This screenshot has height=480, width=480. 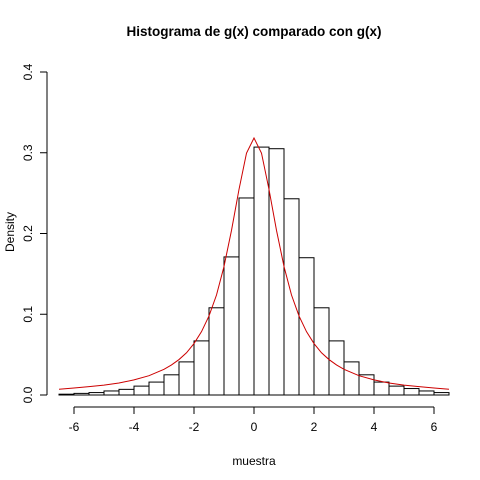 I want to click on x-tick-label: 6, so click(x=434, y=427).